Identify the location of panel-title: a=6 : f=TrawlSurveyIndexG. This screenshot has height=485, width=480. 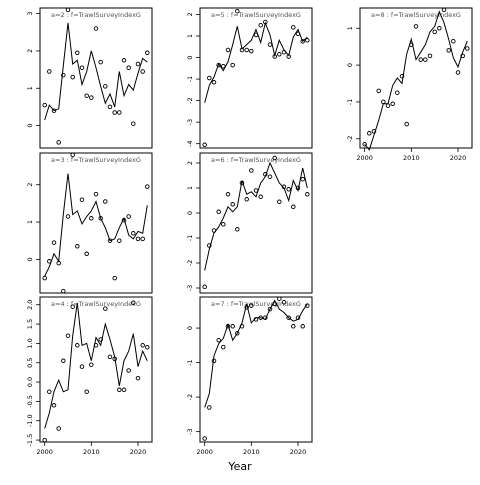
(256, 160).